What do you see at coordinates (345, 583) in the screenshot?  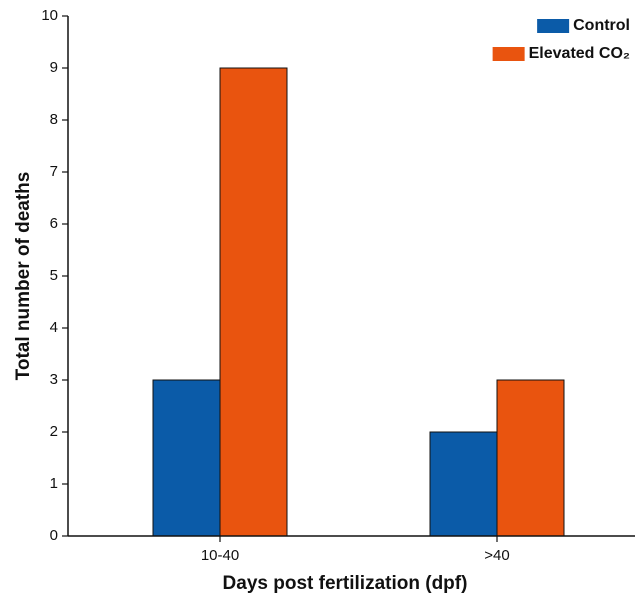 I see `x-axis-title: Days post fertilization (dpf)` at bounding box center [345, 583].